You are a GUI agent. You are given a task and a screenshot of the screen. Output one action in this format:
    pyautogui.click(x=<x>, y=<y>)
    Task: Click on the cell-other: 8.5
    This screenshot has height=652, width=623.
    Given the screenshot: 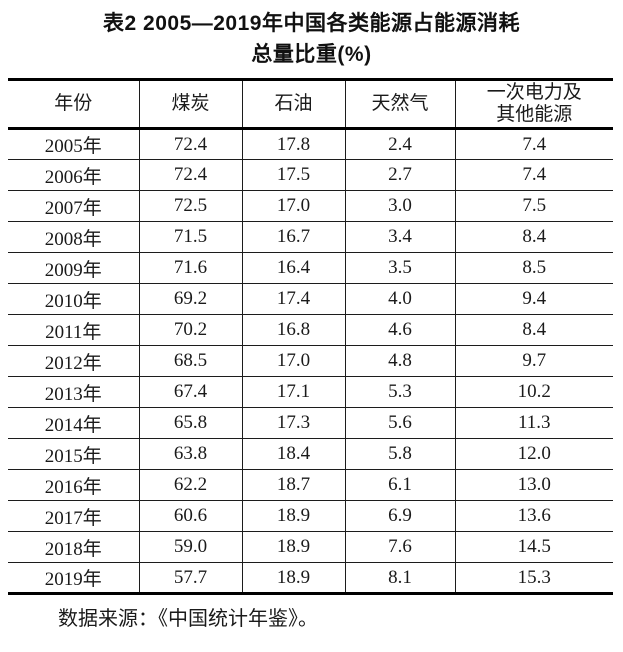 What is the action you would take?
    pyautogui.click(x=533, y=268)
    